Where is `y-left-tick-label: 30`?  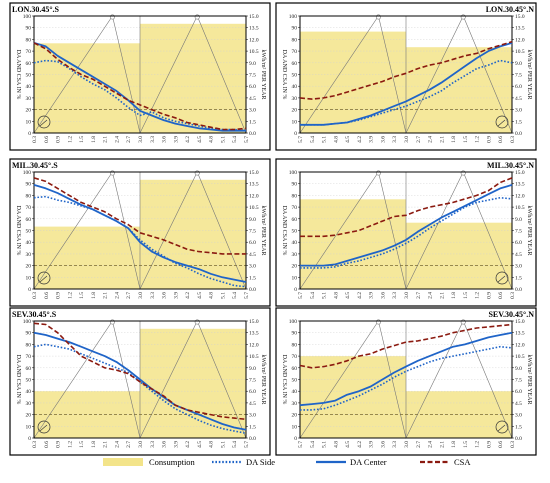
y-left-tick-label: 30 is located at coordinates (29, 404).